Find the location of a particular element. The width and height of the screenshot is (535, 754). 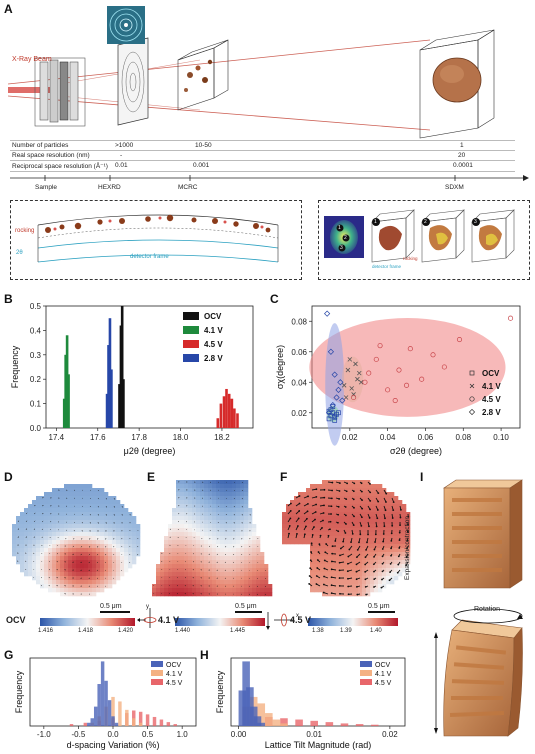

table-cell-hexrd: - is located at coordinates (121, 155).